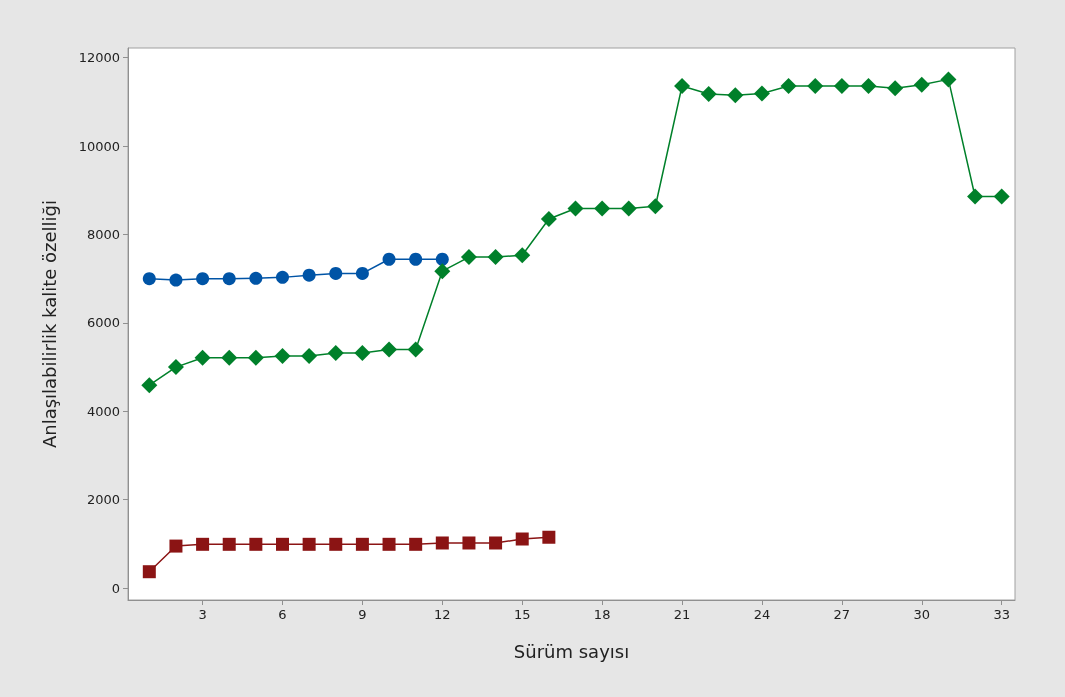 The height and width of the screenshot is (697, 1065). What do you see at coordinates (442, 614) in the screenshot?
I see `x-tick-label: 12` at bounding box center [442, 614].